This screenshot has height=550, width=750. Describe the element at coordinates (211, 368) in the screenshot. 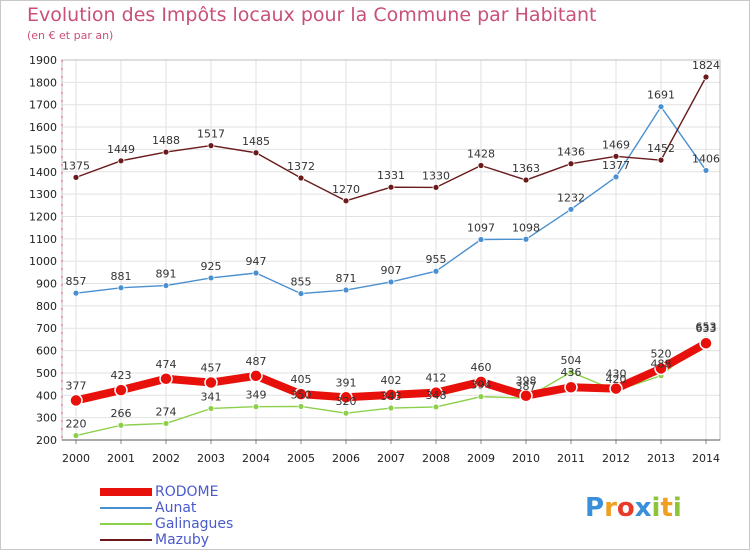

I see `data-label-rodome: 457` at that location.